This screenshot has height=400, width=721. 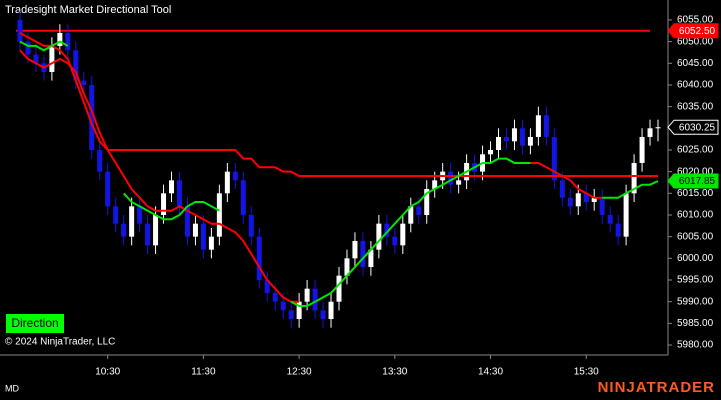 What do you see at coordinates (490, 372) in the screenshot?
I see `x-tick-label: 14:30` at bounding box center [490, 372].